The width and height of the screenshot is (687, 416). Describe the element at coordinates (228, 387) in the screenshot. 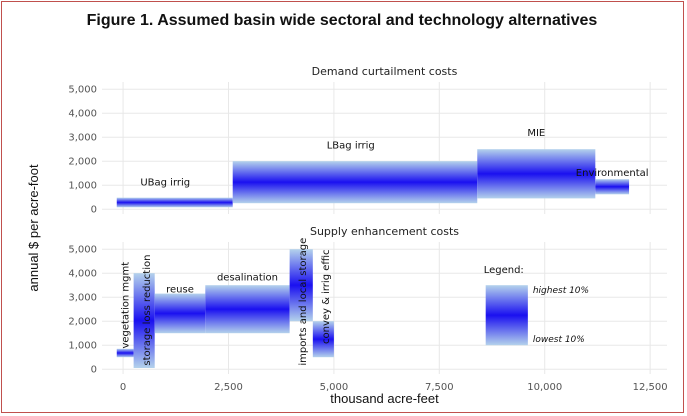

I see `x-tick-label: 2,500` at that location.